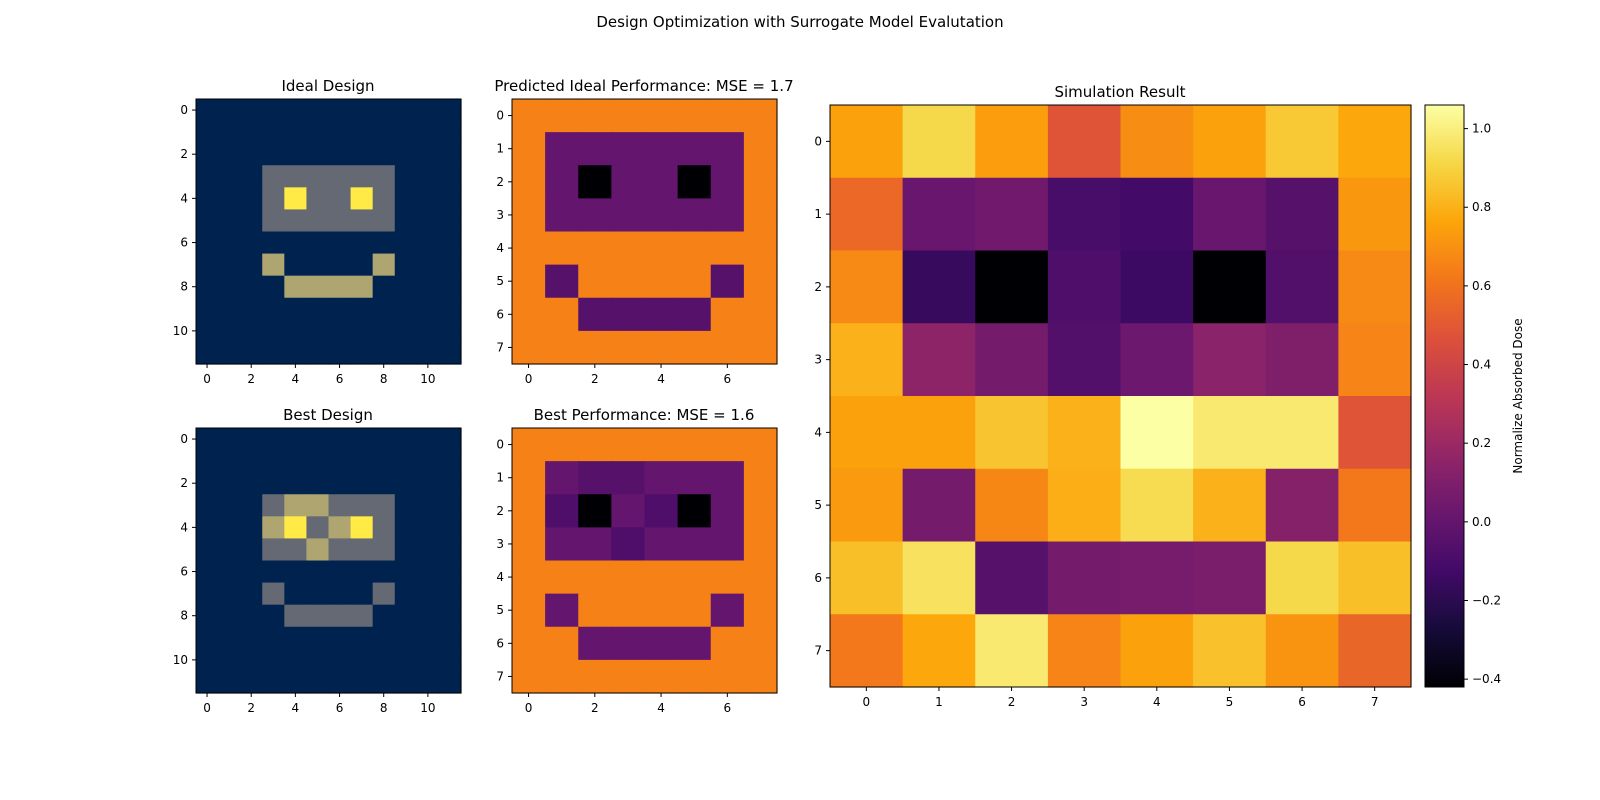 The height and width of the screenshot is (800, 1600). What do you see at coordinates (251, 708) in the screenshot?
I see `x-tick-label: 2` at bounding box center [251, 708].